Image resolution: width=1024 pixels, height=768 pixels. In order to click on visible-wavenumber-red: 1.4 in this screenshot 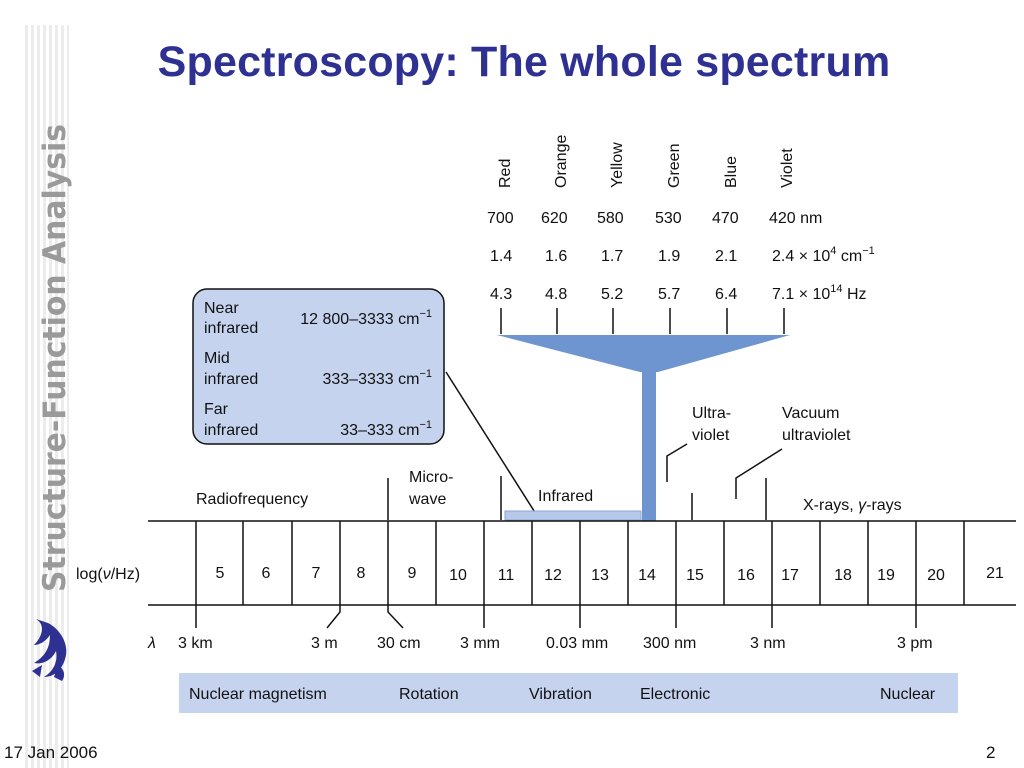, I will do `click(501, 256)`.